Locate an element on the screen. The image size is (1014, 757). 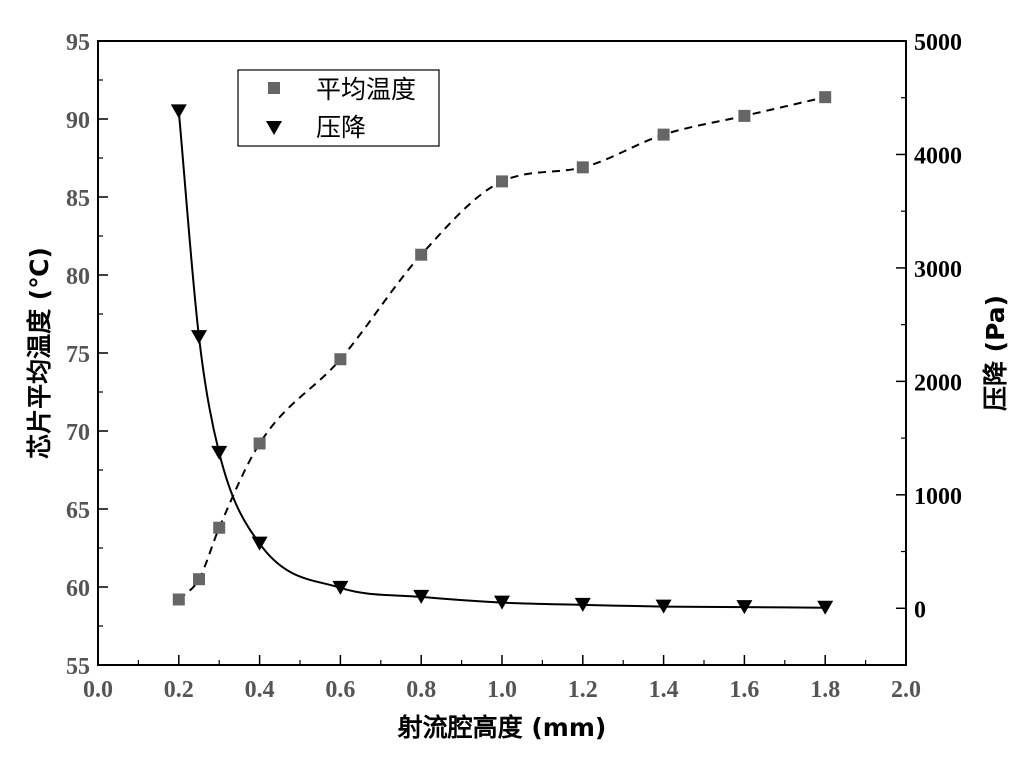
y-left-tick-label: 75 is located at coordinates (78, 355).